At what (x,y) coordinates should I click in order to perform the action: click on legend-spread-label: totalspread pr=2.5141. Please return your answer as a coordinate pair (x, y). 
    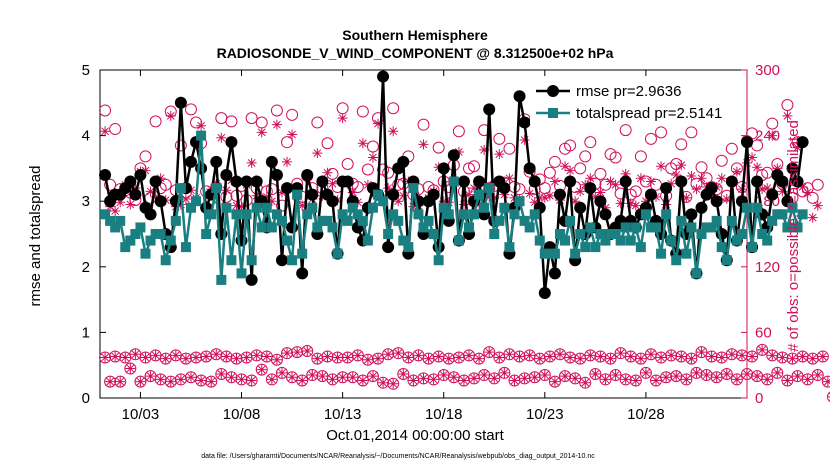
    Looking at the image, I should click on (649, 113).